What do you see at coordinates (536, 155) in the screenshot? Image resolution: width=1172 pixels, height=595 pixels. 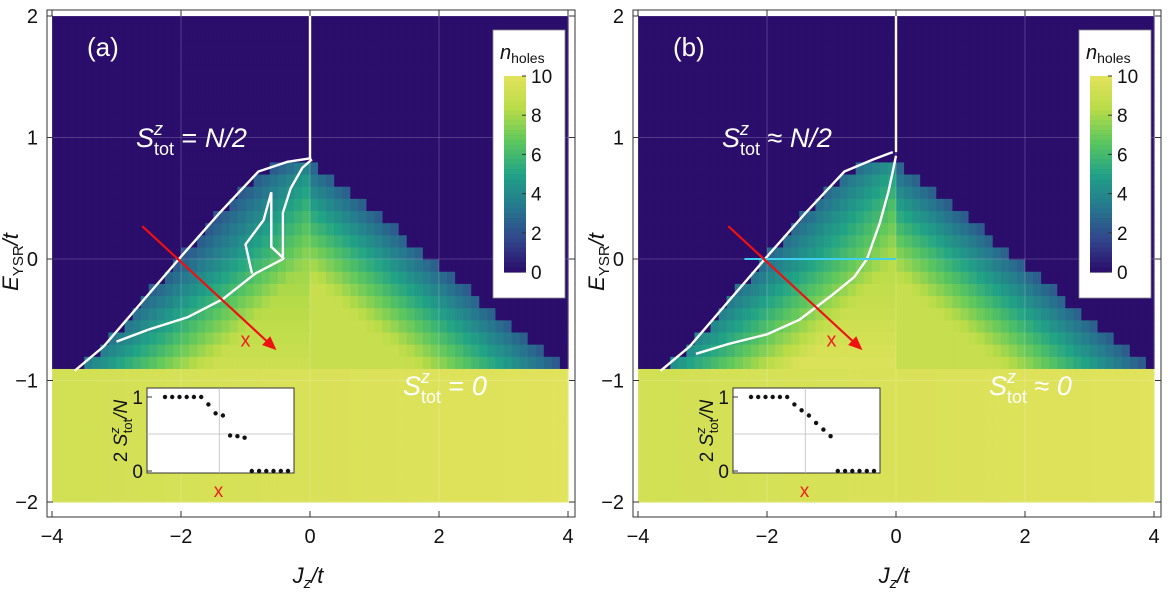 I see `colorbar-tick-label: 6` at bounding box center [536, 155].